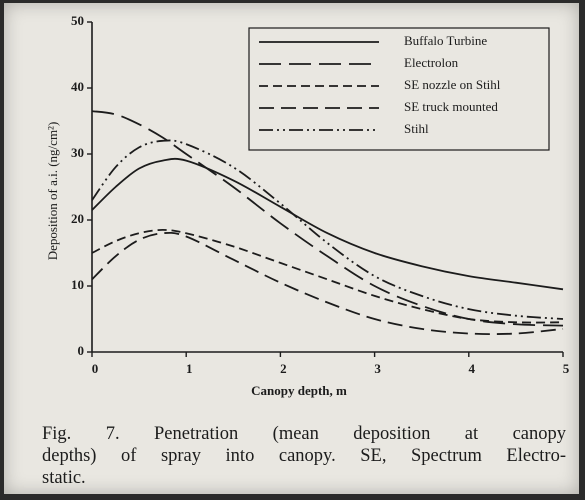 This screenshot has width=585, height=500. I want to click on x-tick-label: 0, so click(95, 368).